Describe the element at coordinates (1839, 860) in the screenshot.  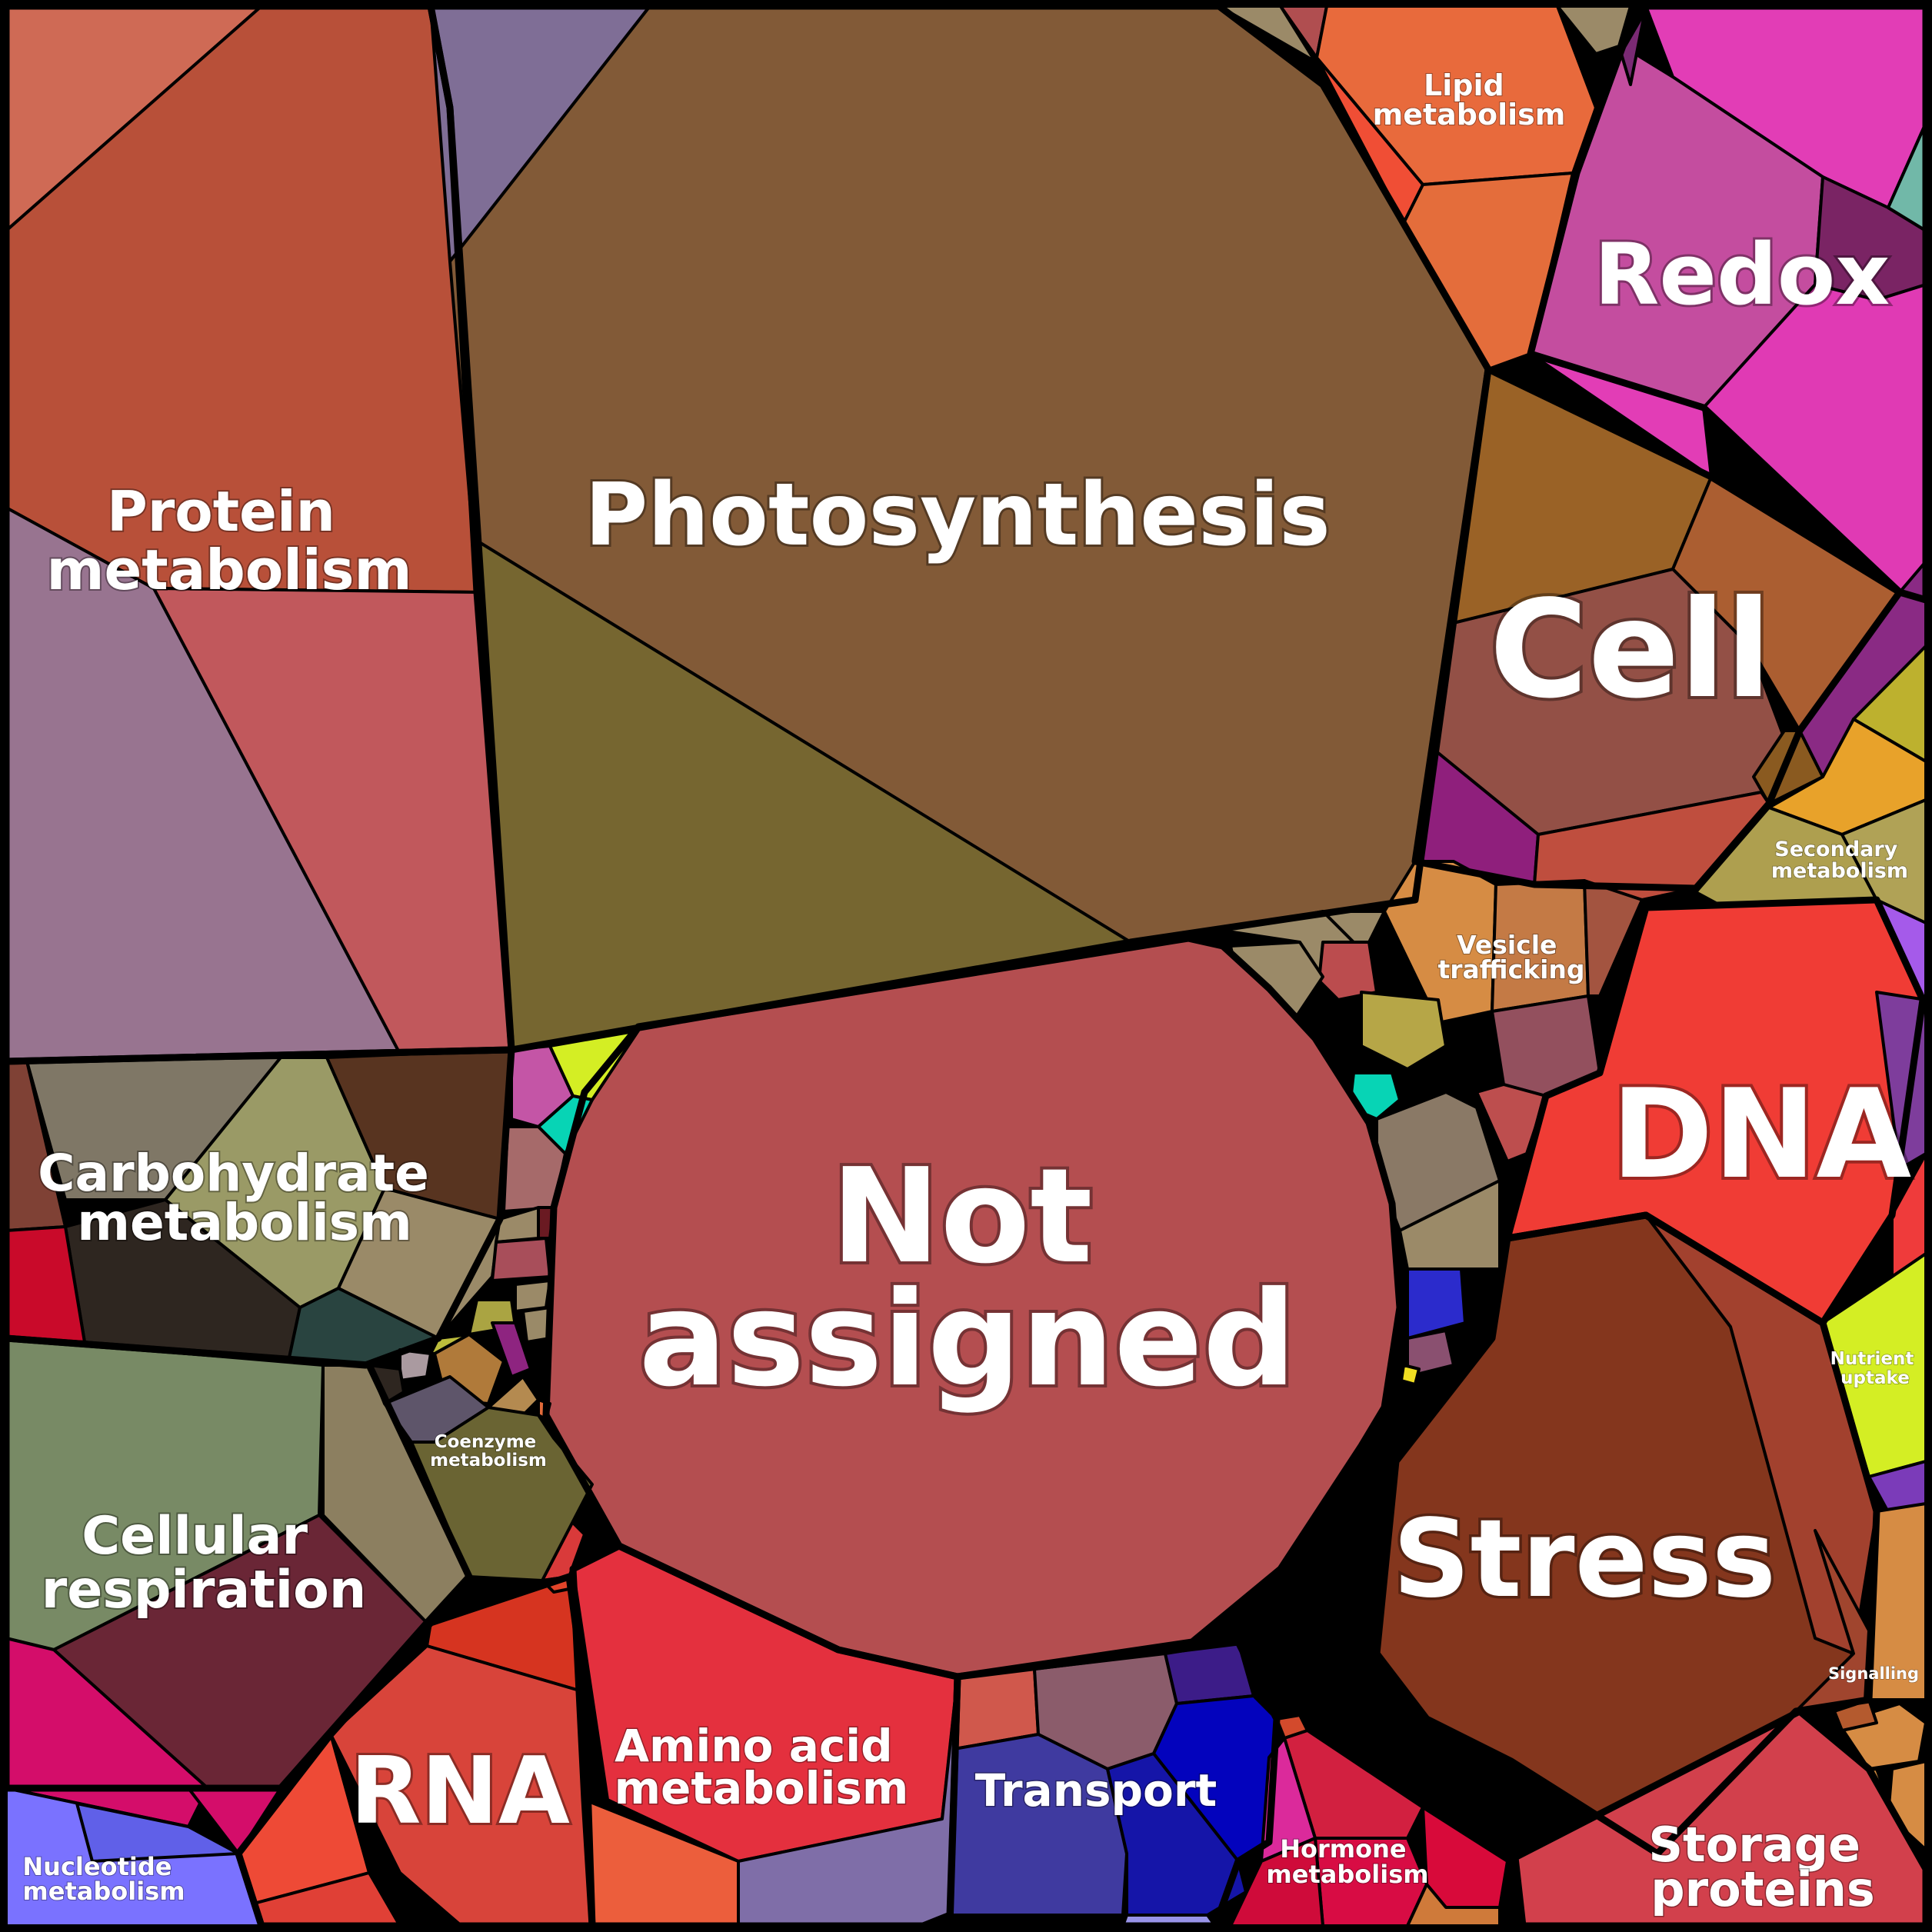
I see `label-secondary-metabolism: Secondary metabolism` at that location.